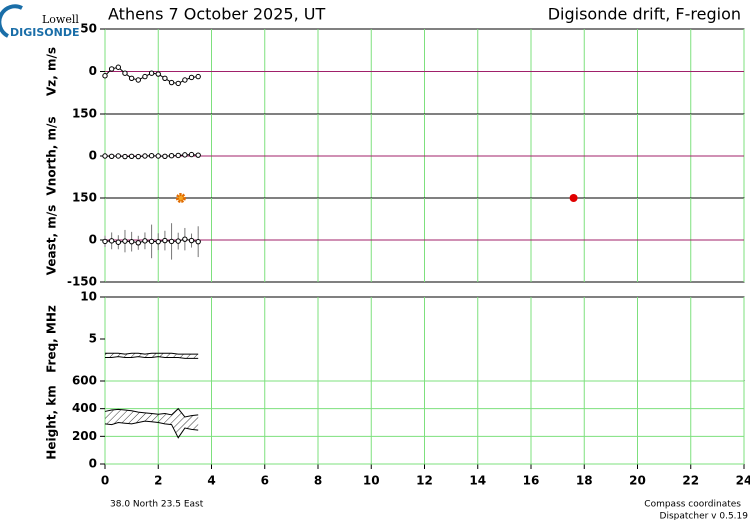 The height and width of the screenshot is (520, 750). What do you see at coordinates (743, 481) in the screenshot?
I see `x-tick-label: 24` at bounding box center [743, 481].